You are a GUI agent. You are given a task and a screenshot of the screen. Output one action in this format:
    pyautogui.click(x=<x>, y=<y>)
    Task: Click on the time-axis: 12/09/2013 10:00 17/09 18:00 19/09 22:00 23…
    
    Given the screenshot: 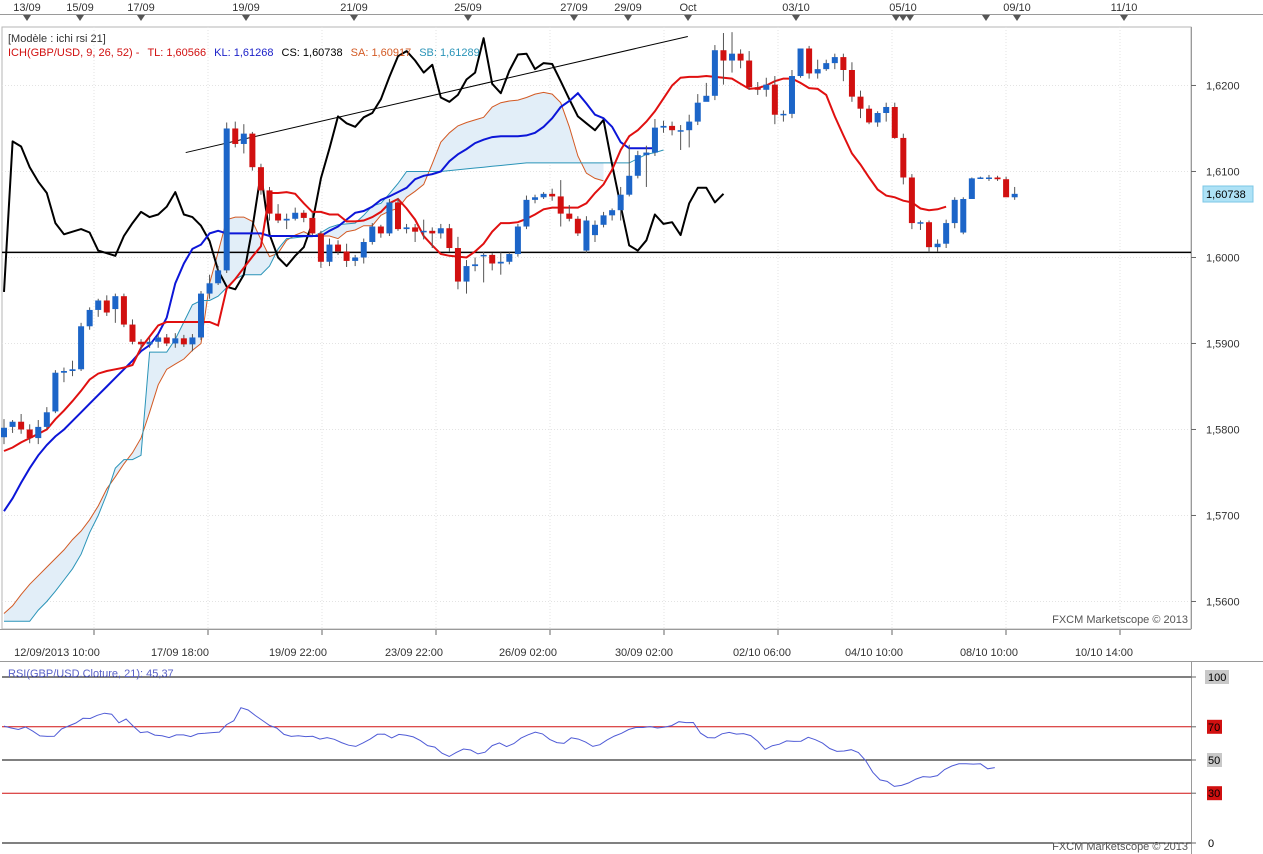 What is the action you would take?
    pyautogui.click(x=631, y=645)
    